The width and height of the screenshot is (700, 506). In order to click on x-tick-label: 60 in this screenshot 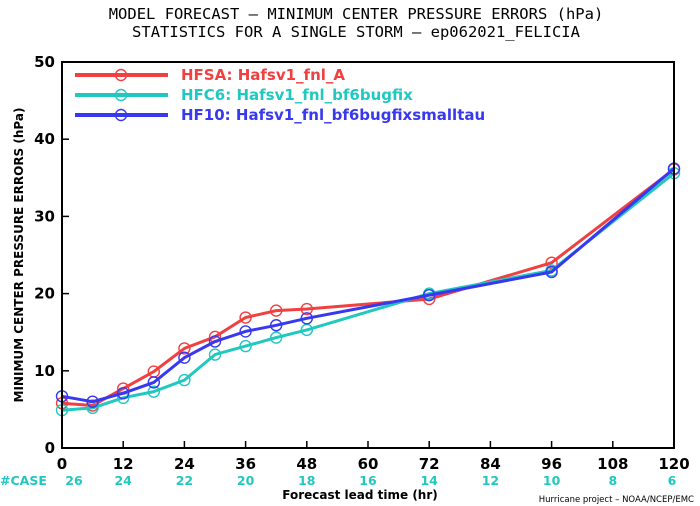, I will do `click(368, 464)`.